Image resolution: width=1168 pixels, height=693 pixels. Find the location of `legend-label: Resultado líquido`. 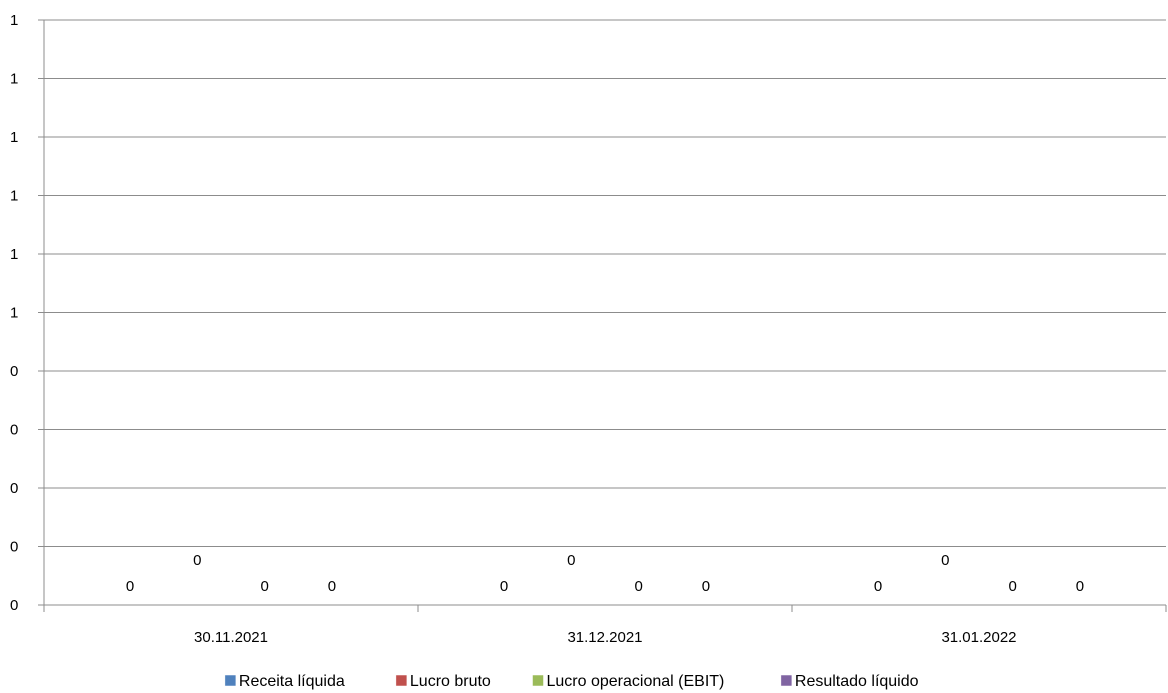

legend-label: Resultado líquido is located at coordinates (857, 681).